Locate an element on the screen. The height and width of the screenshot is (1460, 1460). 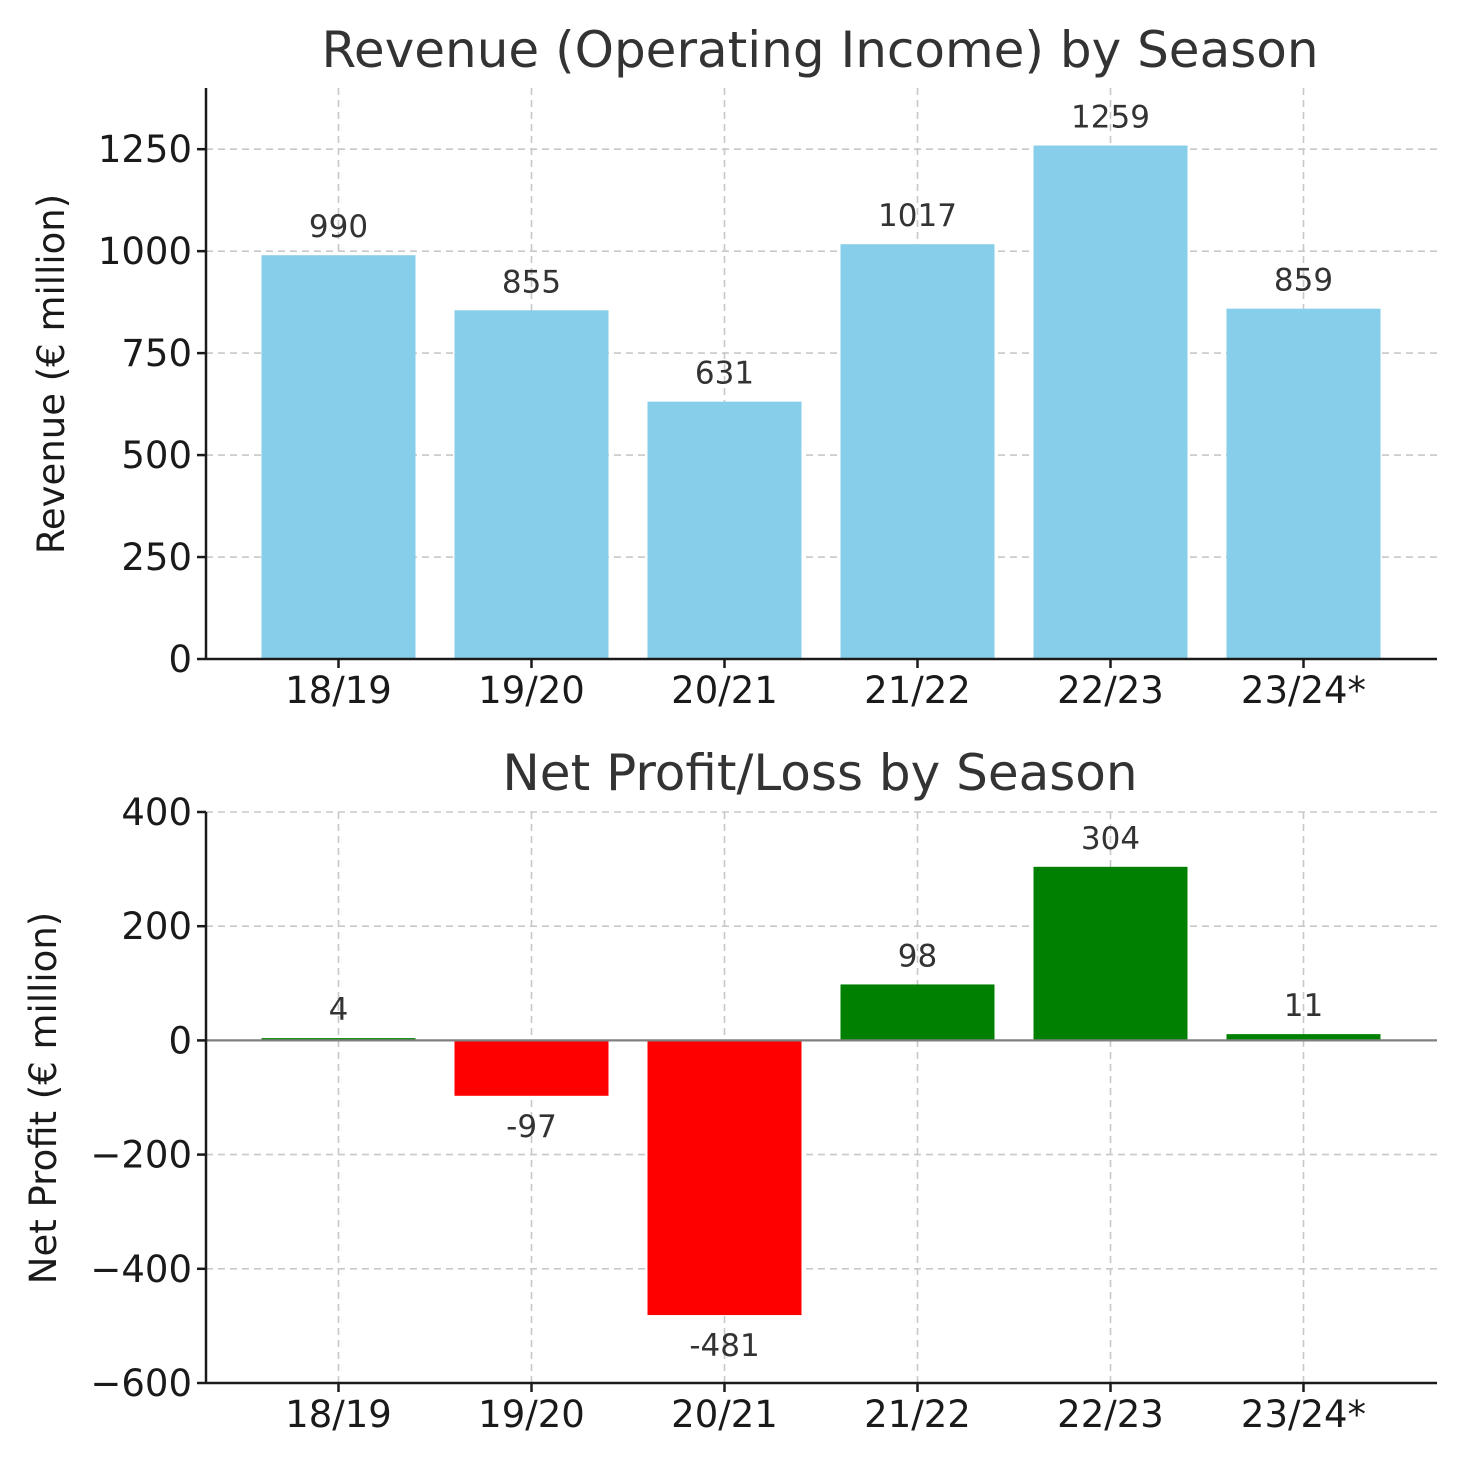
net-profit-y-axis-label: Net Profit (€ million) is located at coordinates (43, 1098).